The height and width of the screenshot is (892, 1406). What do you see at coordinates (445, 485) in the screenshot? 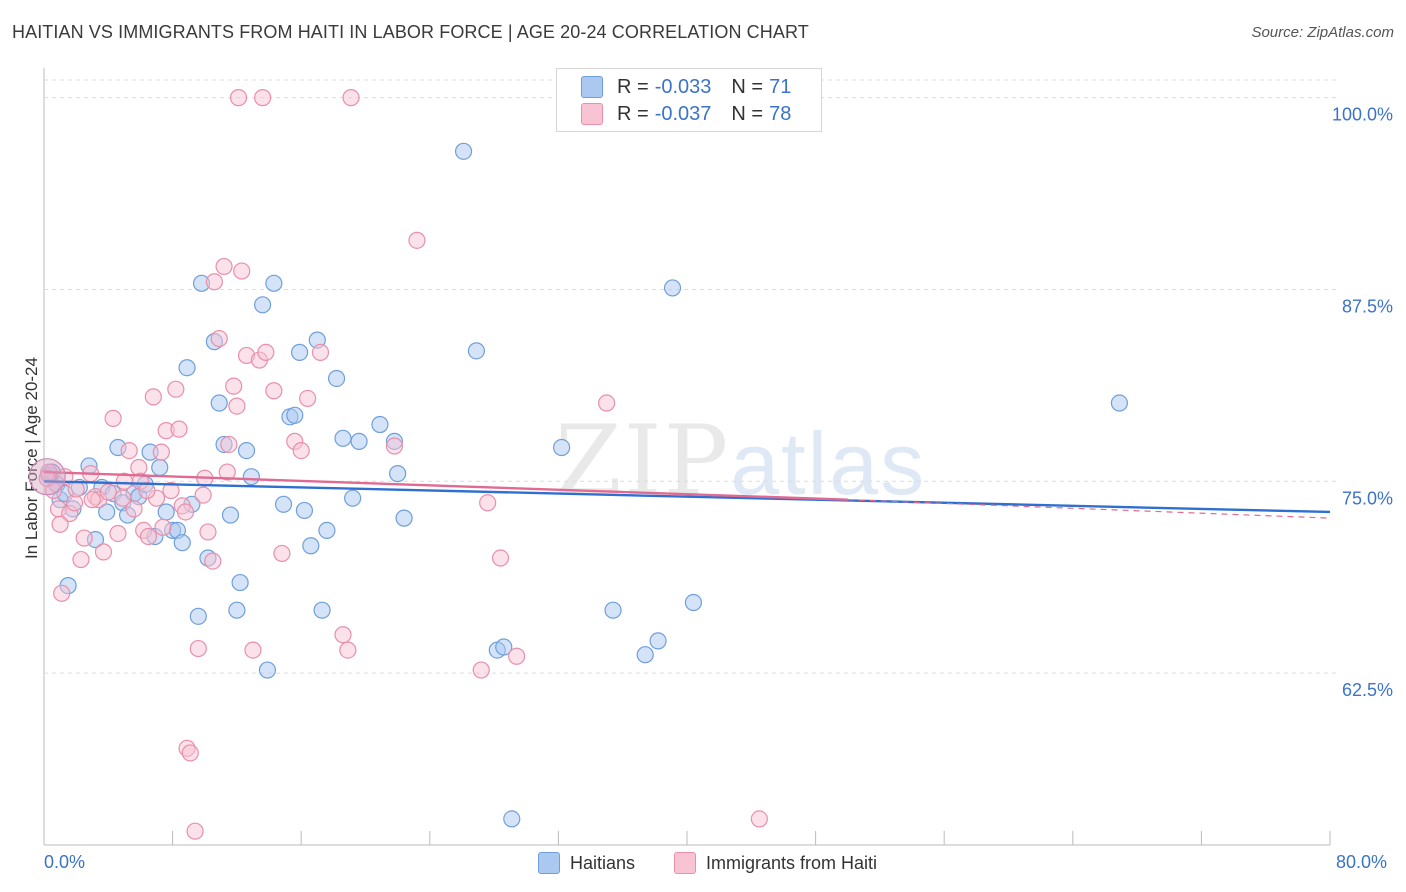
I see `immigrants-trend-line` at bounding box center [445, 485].